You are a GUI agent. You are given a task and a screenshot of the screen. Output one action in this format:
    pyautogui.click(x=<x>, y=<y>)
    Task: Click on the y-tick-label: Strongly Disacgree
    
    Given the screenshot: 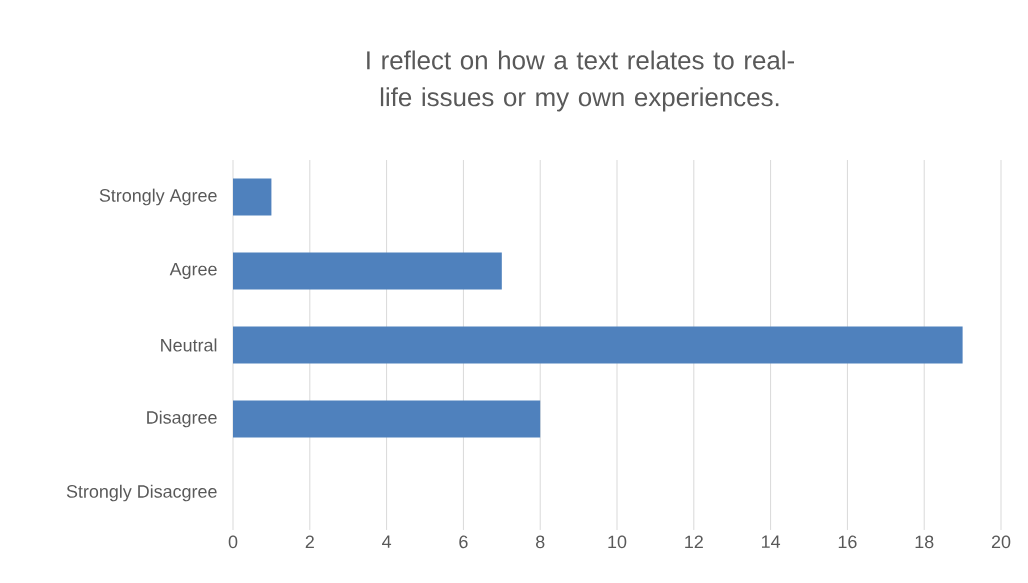 What is the action you would take?
    pyautogui.click(x=141, y=493)
    